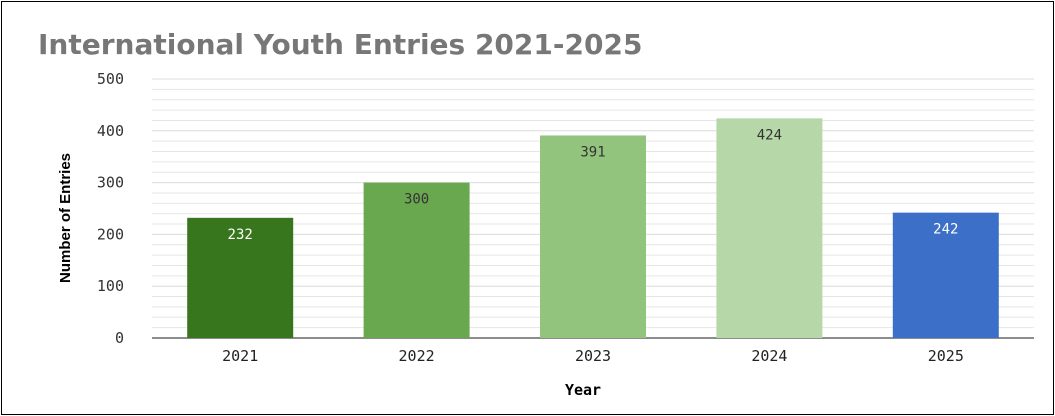  Describe the element at coordinates (110, 234) in the screenshot. I see `y-tick-label: 200` at that location.